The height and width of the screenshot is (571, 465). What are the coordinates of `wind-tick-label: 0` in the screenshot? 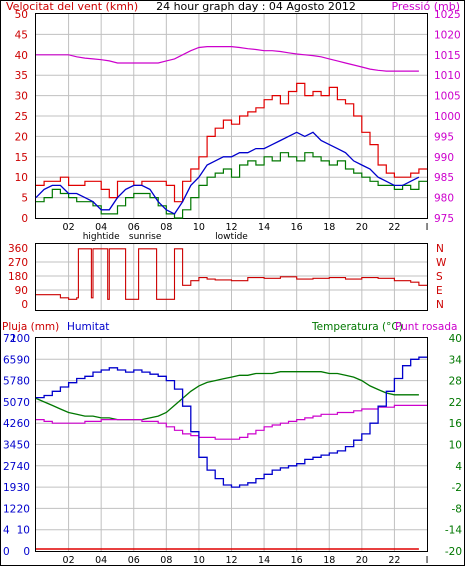 It's located at (24, 219).